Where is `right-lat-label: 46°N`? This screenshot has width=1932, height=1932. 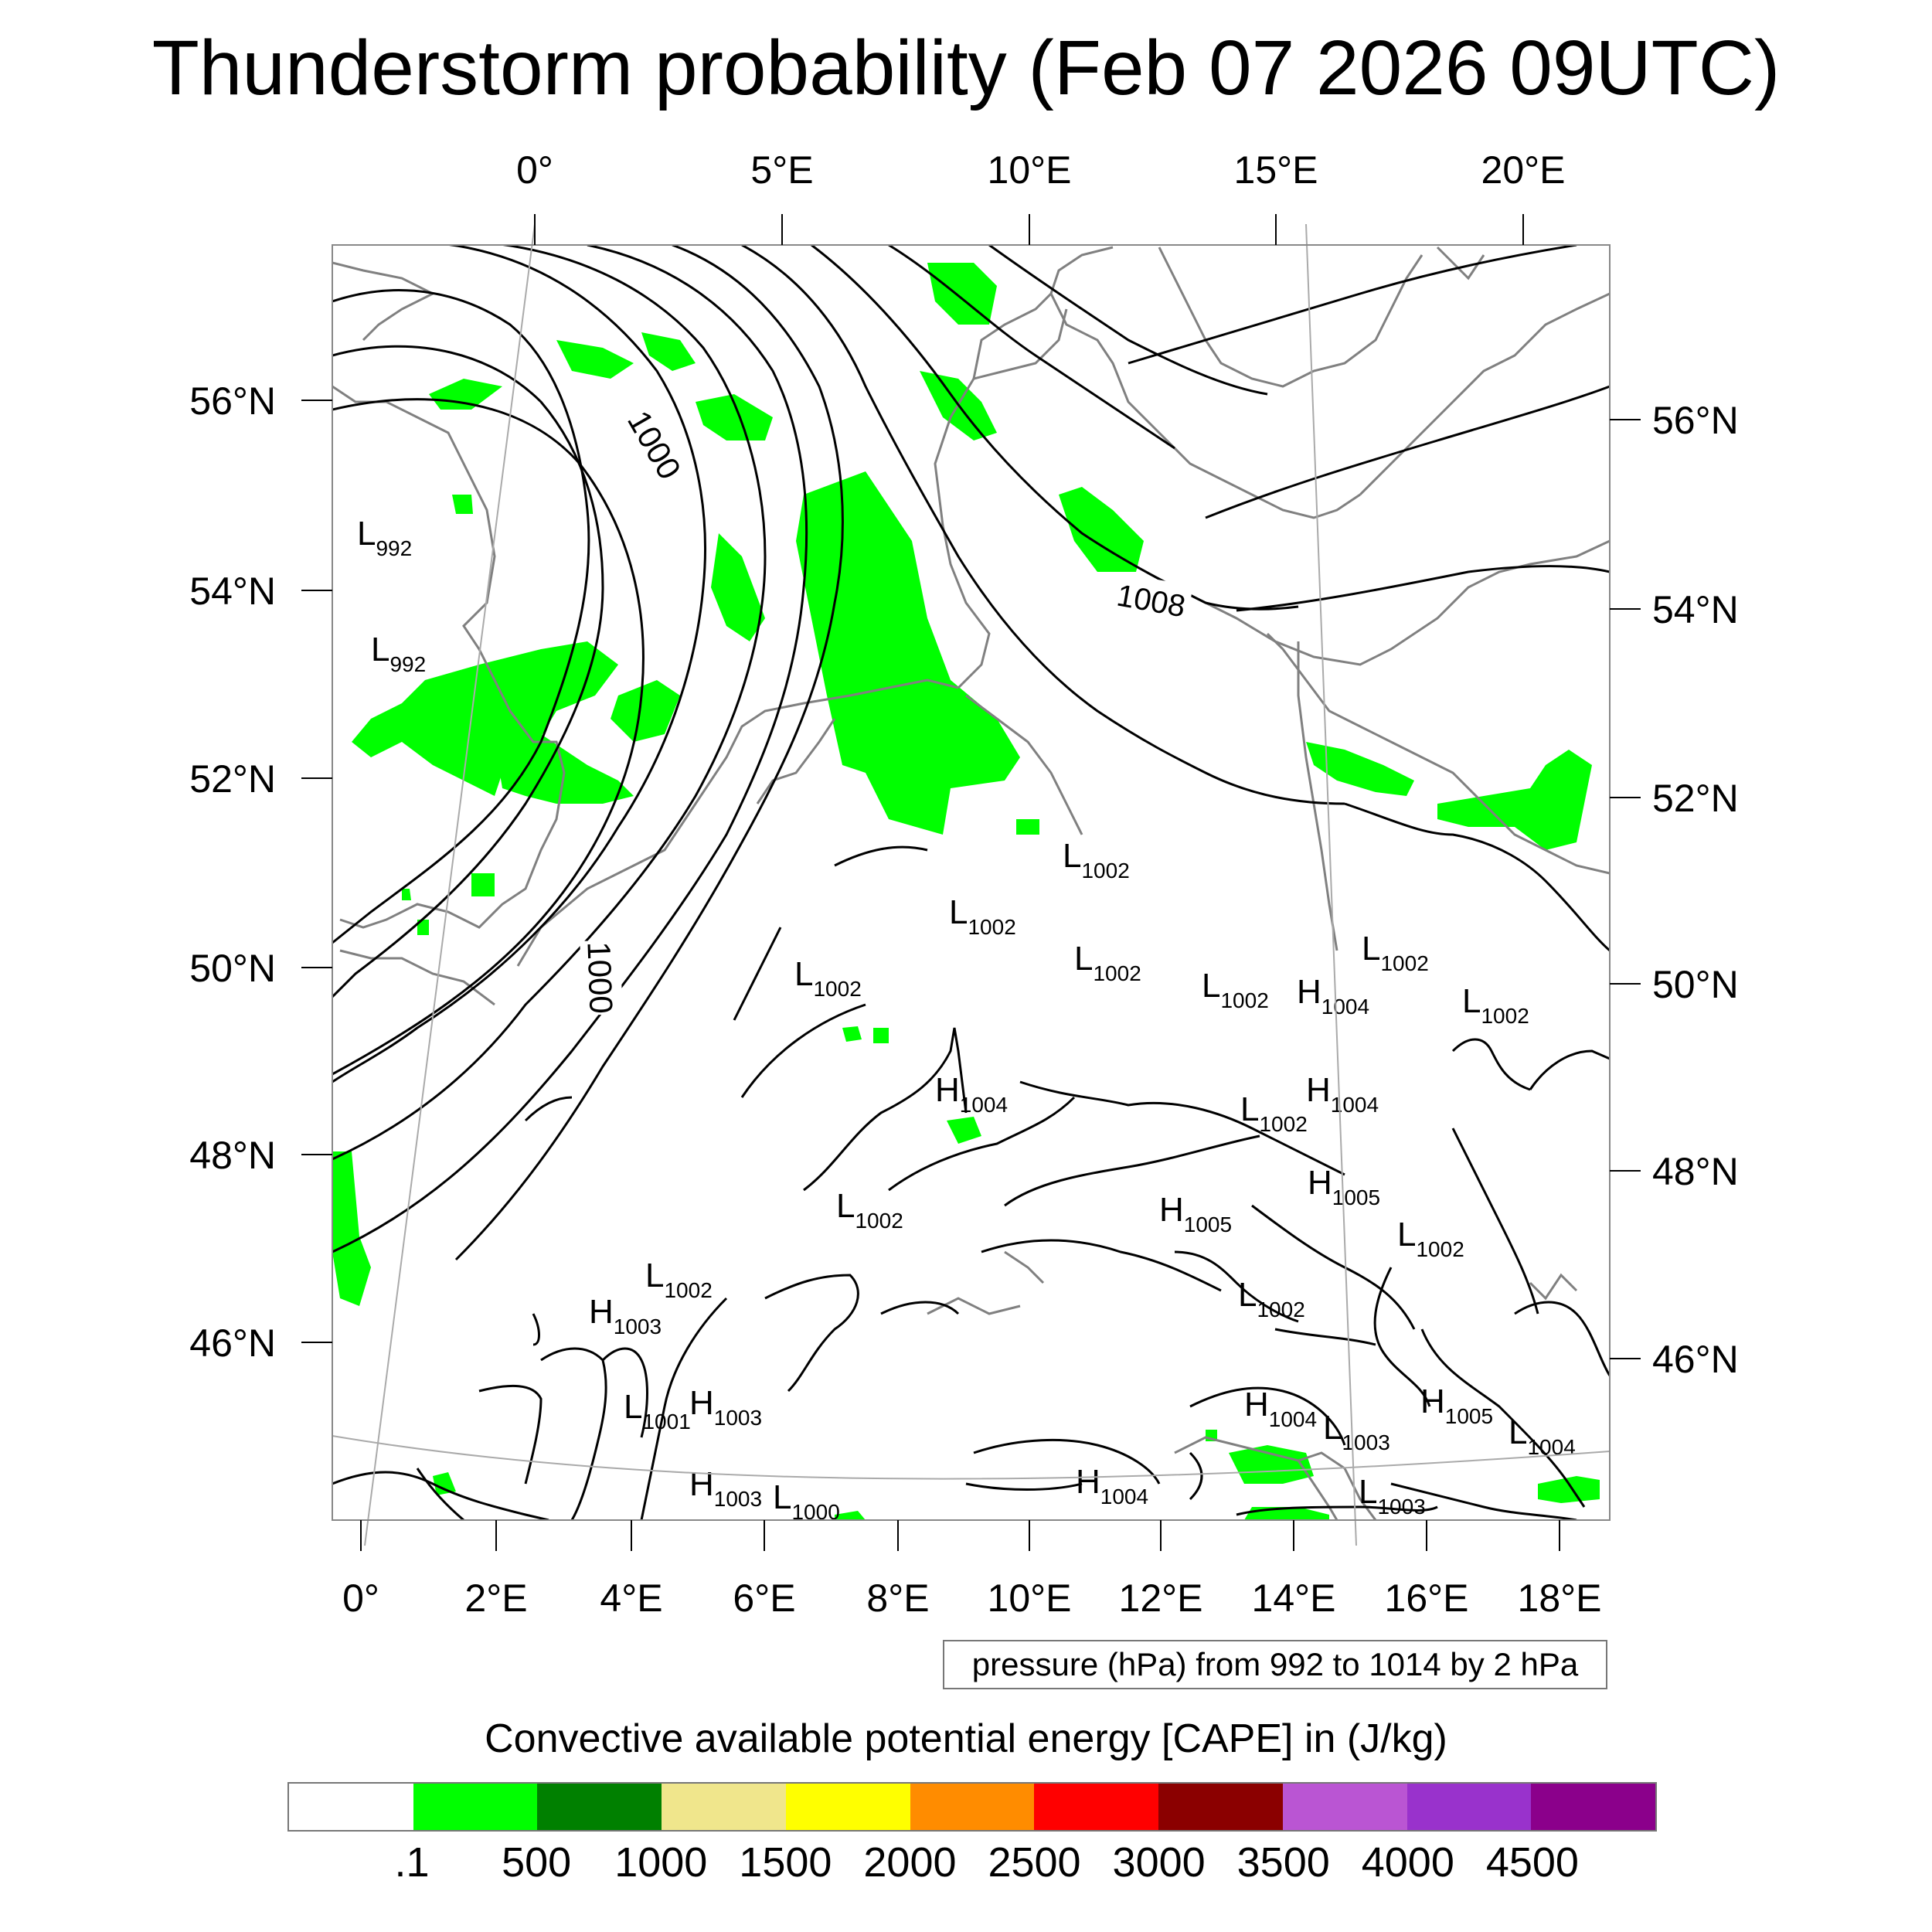 right-lat-label: 46°N is located at coordinates (1696, 1360).